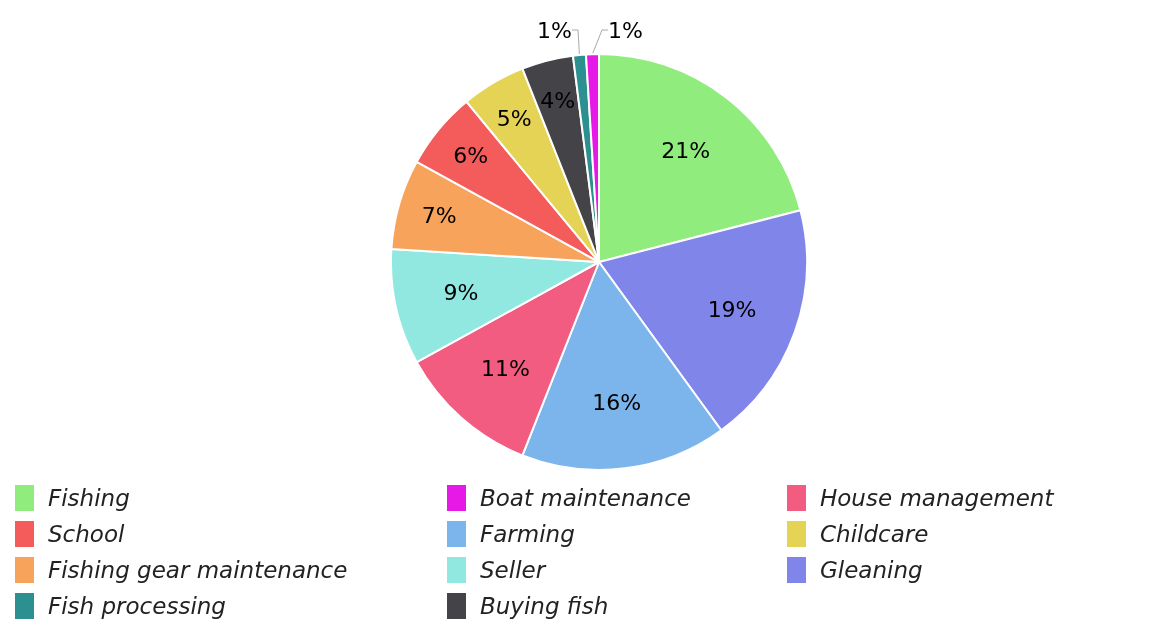  Describe the element at coordinates (461, 293) in the screenshot. I see `data-label: 9%` at that location.